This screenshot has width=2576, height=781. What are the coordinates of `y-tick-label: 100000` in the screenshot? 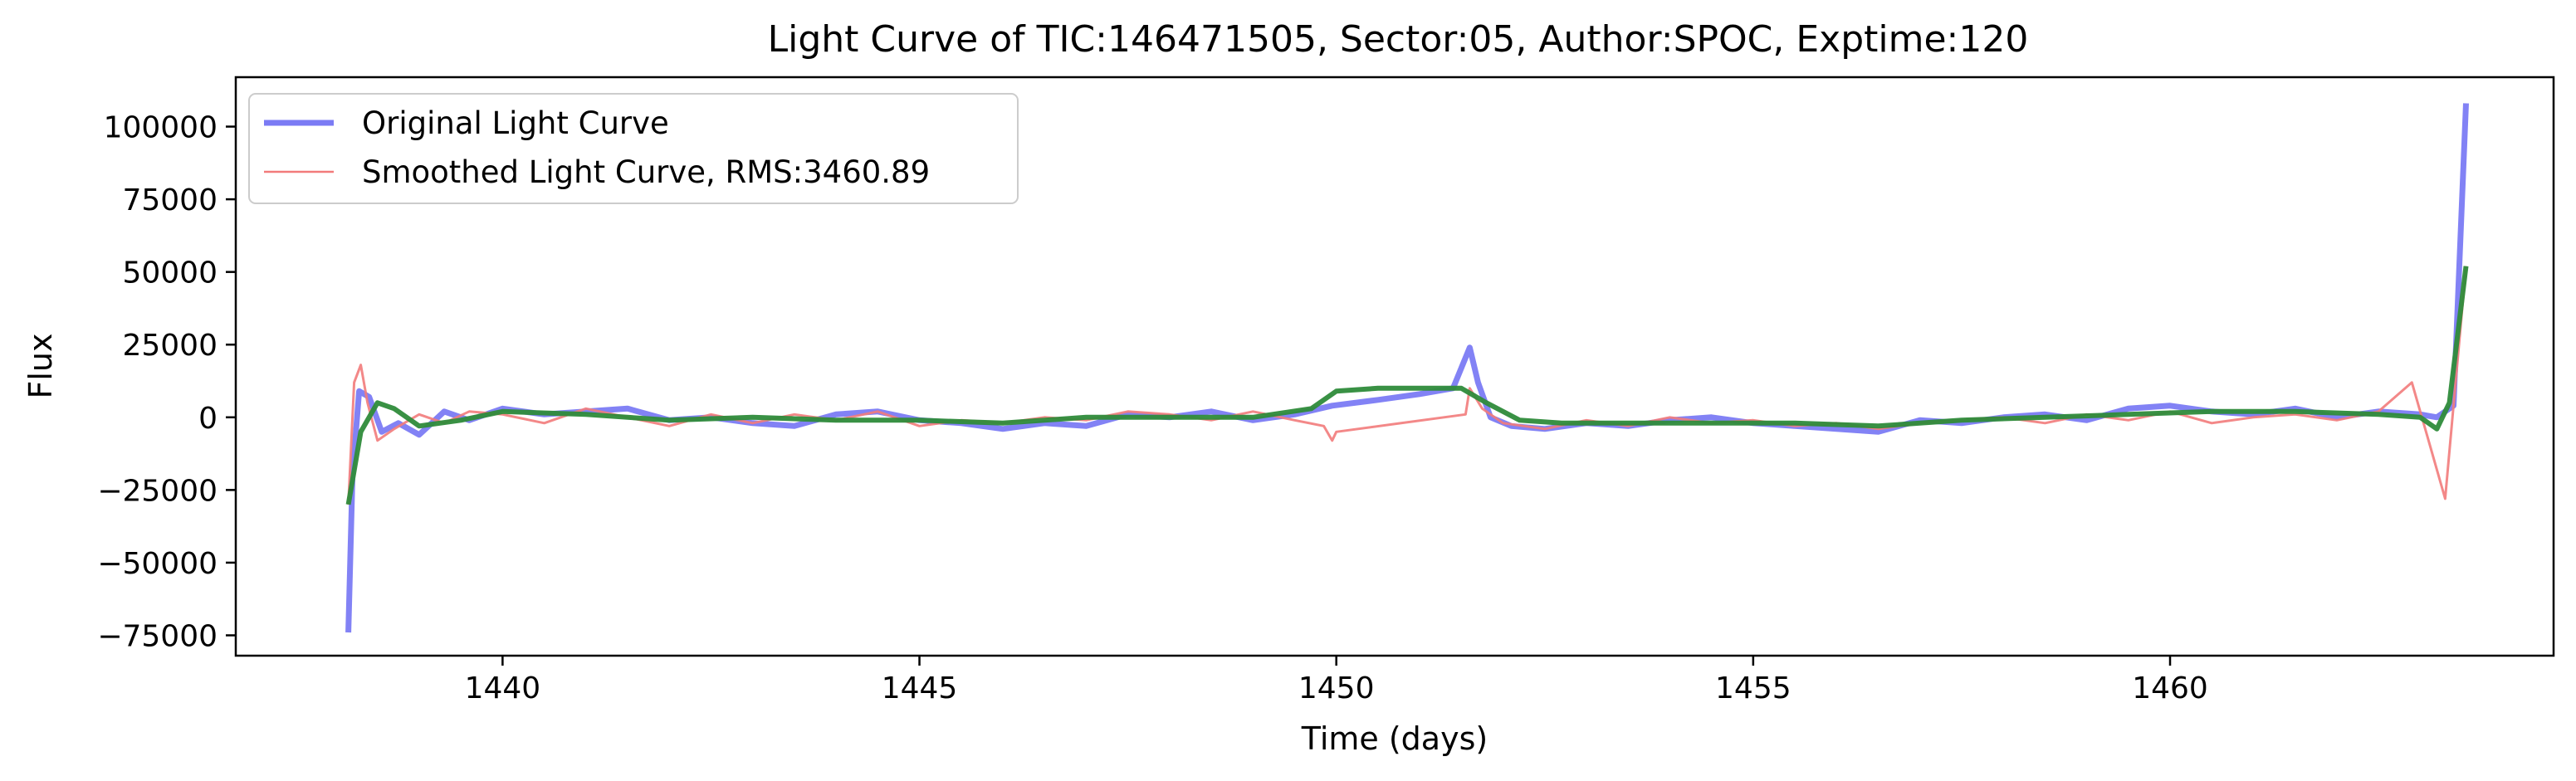 It's located at (161, 128).